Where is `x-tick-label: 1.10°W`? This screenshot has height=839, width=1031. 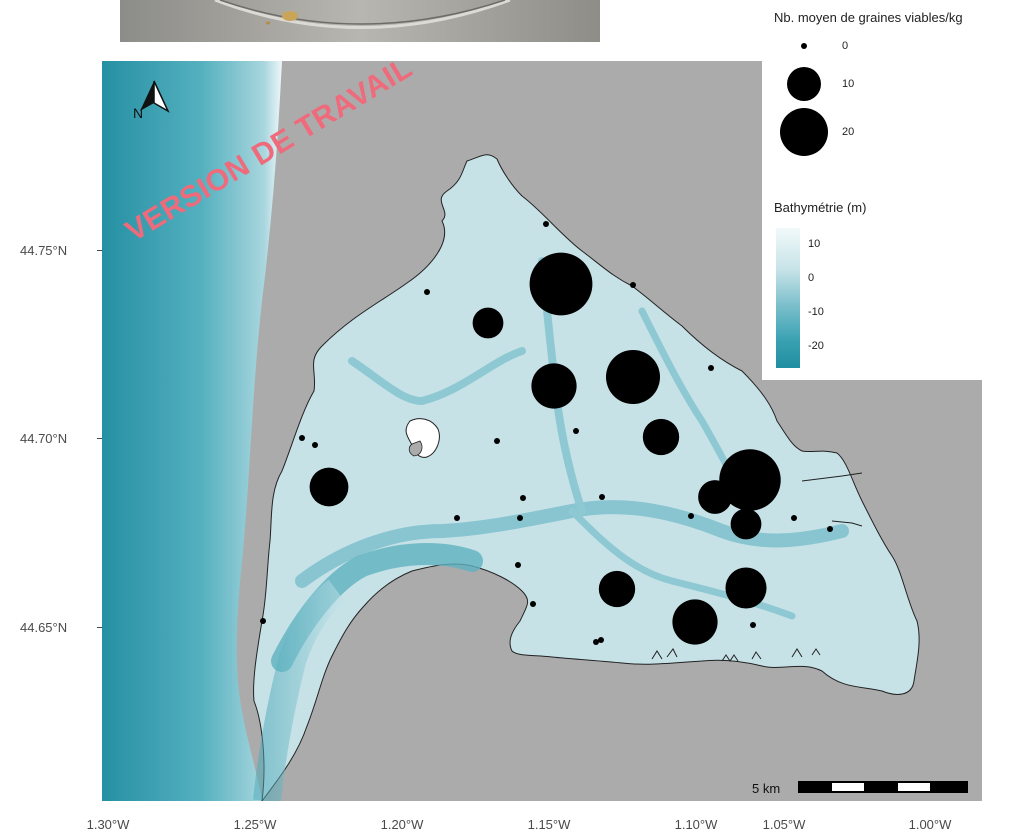
x-tick-label: 1.10°W is located at coordinates (696, 824).